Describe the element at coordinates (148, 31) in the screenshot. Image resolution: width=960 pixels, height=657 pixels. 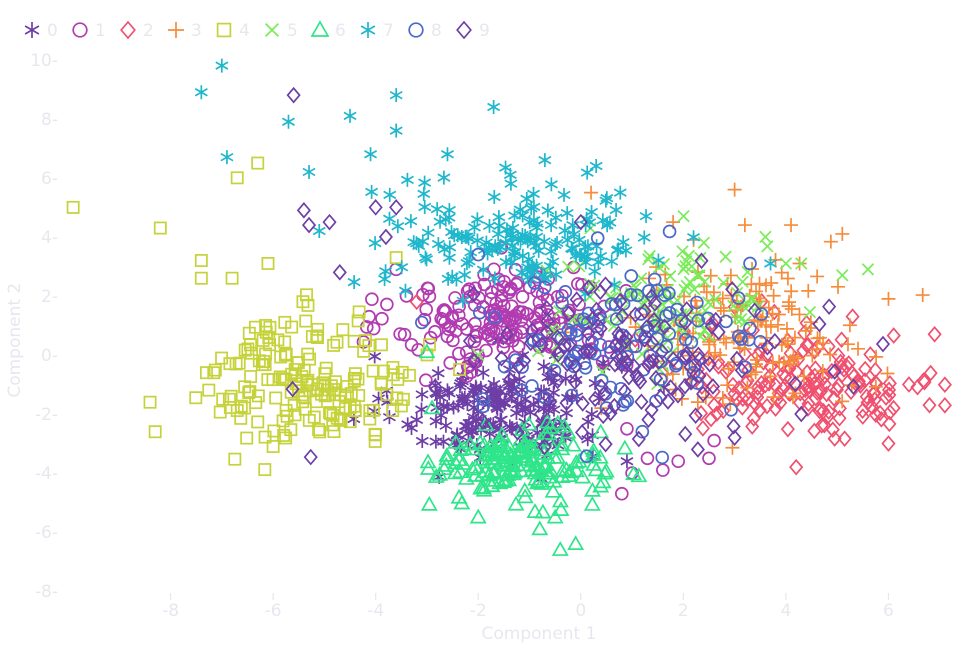
I see `legend-label: 2` at that location.